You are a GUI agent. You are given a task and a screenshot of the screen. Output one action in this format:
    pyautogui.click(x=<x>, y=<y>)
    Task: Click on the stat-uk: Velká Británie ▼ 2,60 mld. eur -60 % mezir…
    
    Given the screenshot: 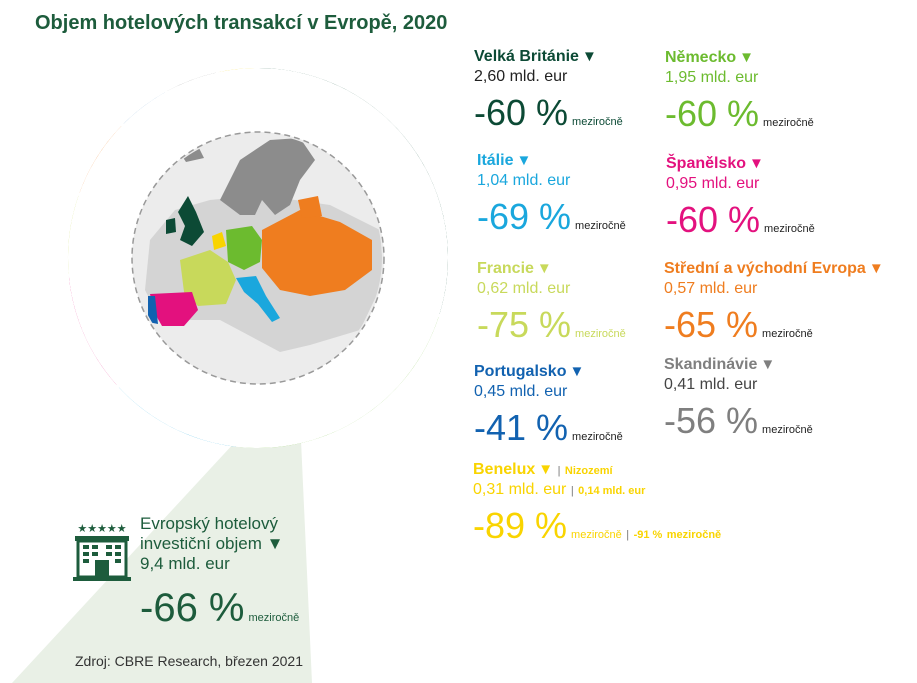 What is the action you would take?
    pyautogui.click(x=548, y=93)
    